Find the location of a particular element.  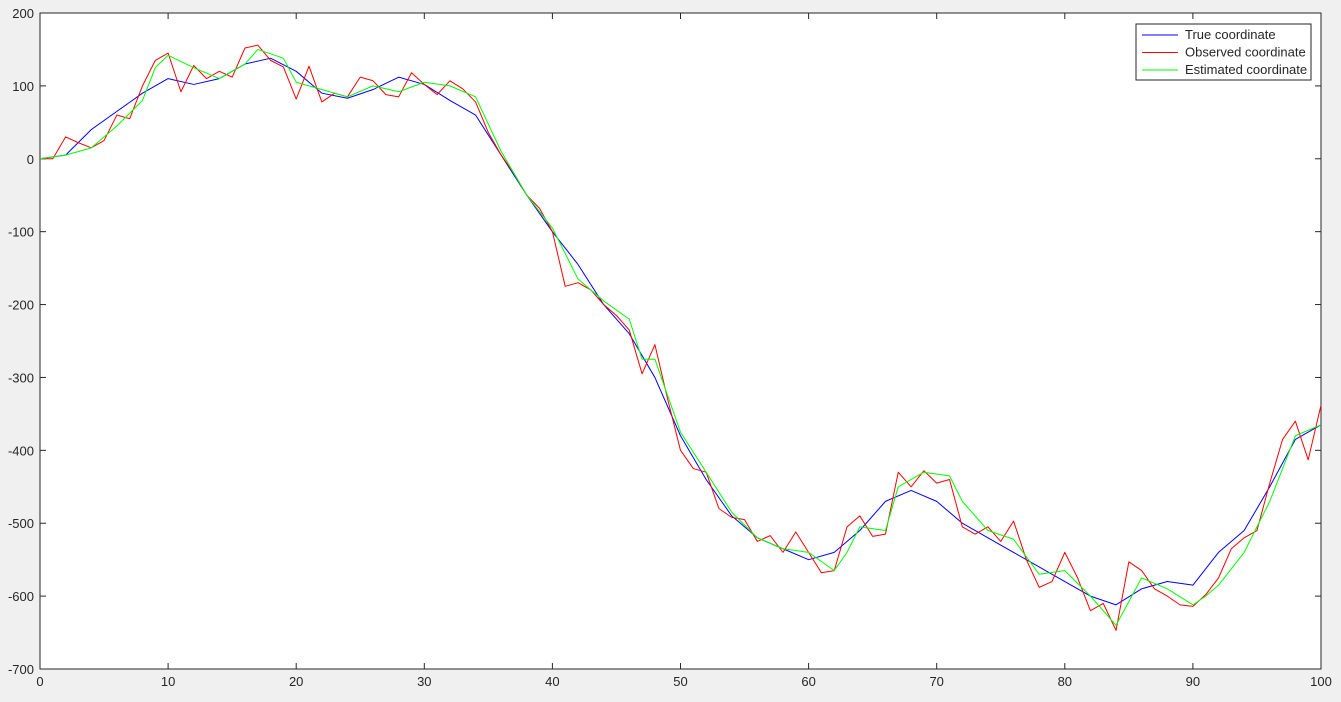

x-tick-label: 90 is located at coordinates (1193, 681).